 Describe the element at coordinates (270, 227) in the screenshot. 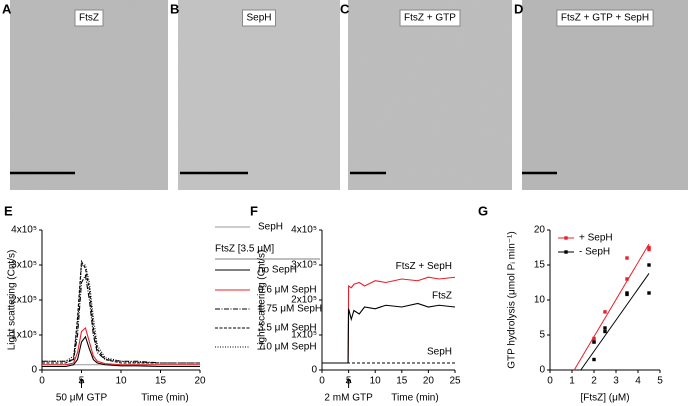

I see `legend-label: SepH` at that location.